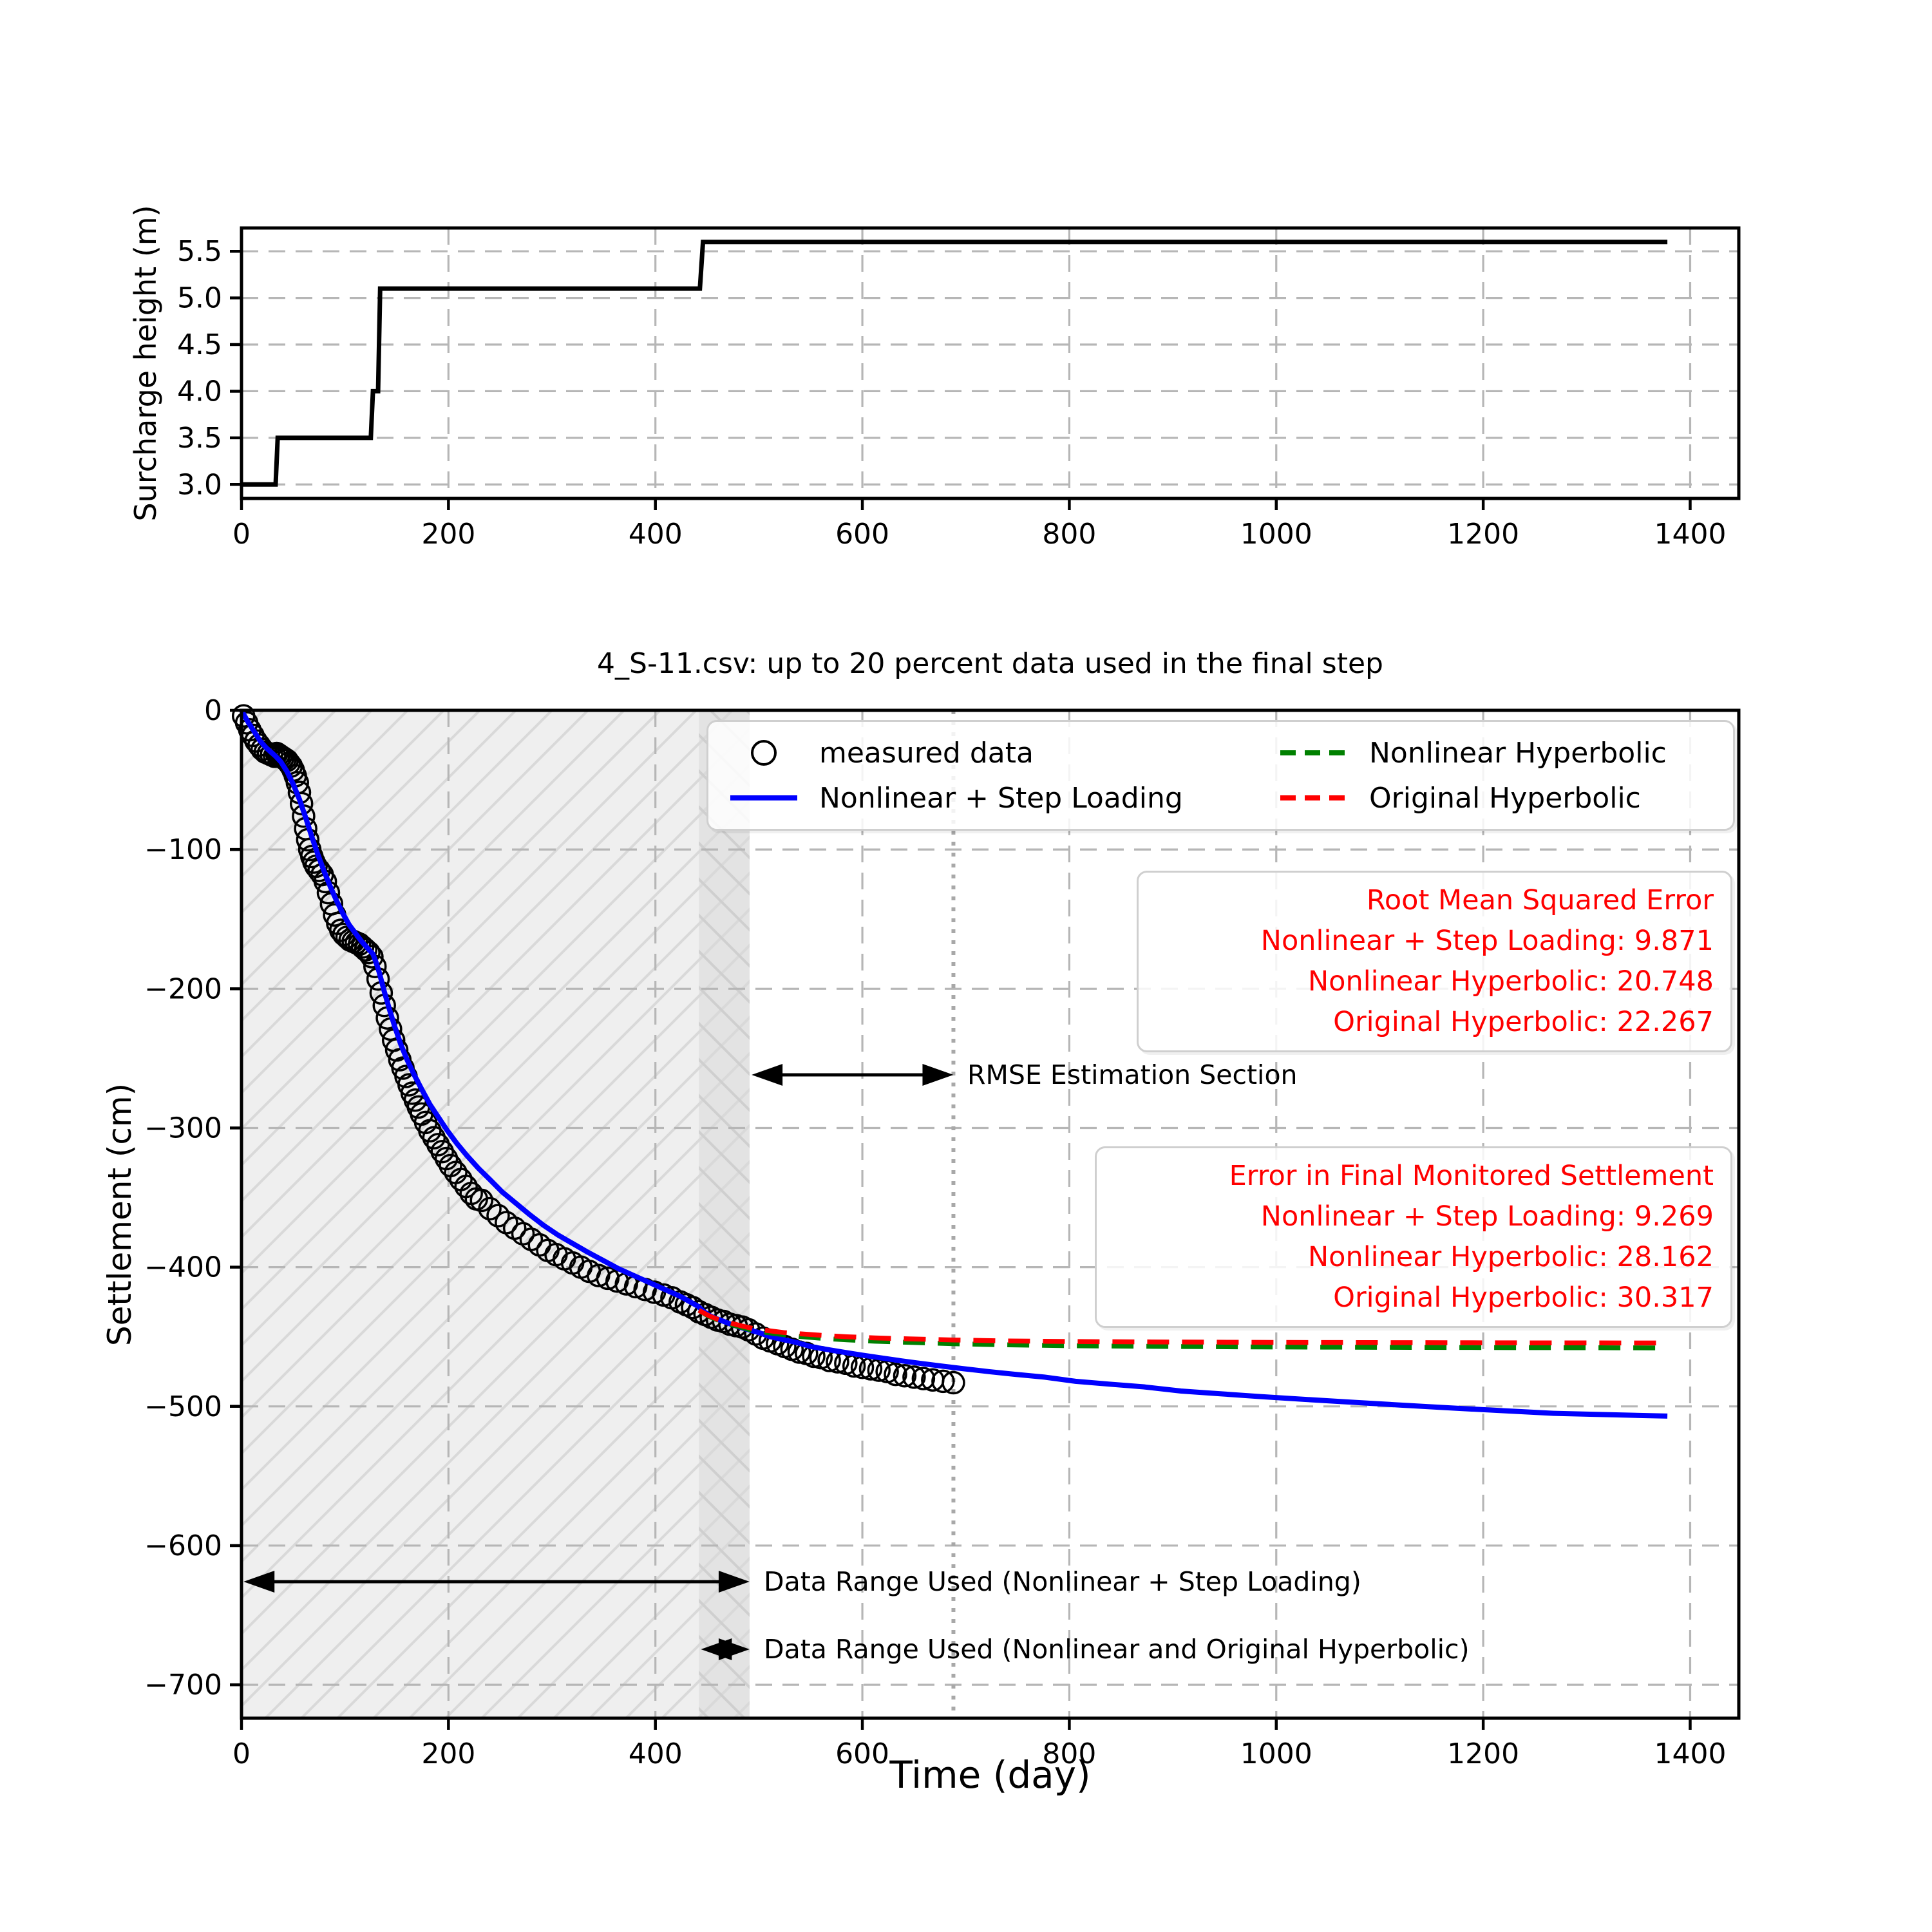 The height and width of the screenshot is (1932, 1932). I want to click on nonlinear-hyperbolic-line-icon, so click(1314, 752).